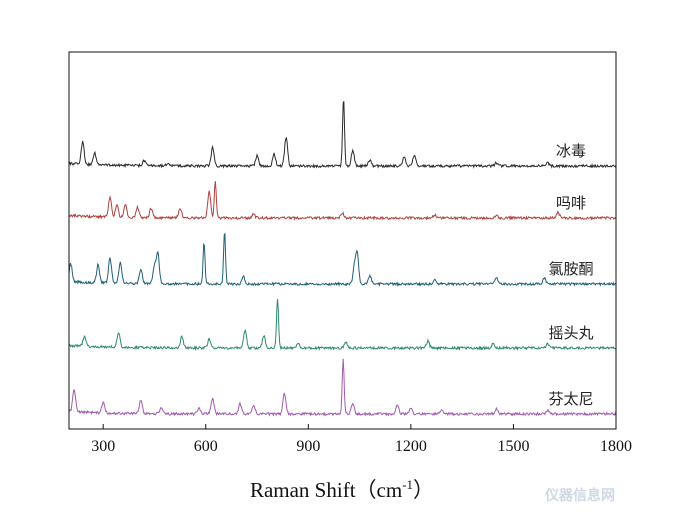 Image resolution: width=686 pixels, height=525 pixels. Describe the element at coordinates (308, 446) in the screenshot. I see `x-tick-label: 900` at that location.